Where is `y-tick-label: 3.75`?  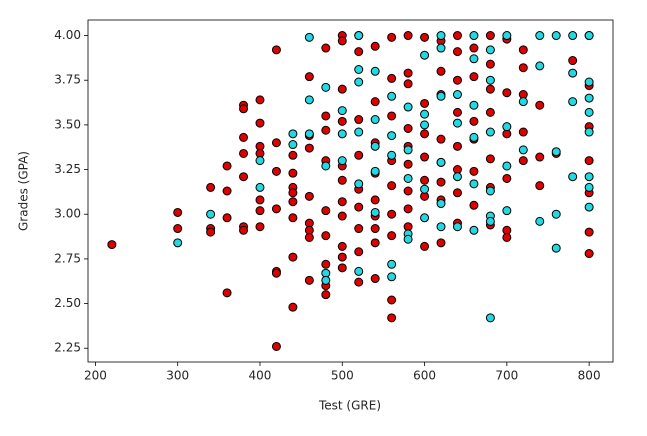 y-tick-label: 3.75 is located at coordinates (67, 80).